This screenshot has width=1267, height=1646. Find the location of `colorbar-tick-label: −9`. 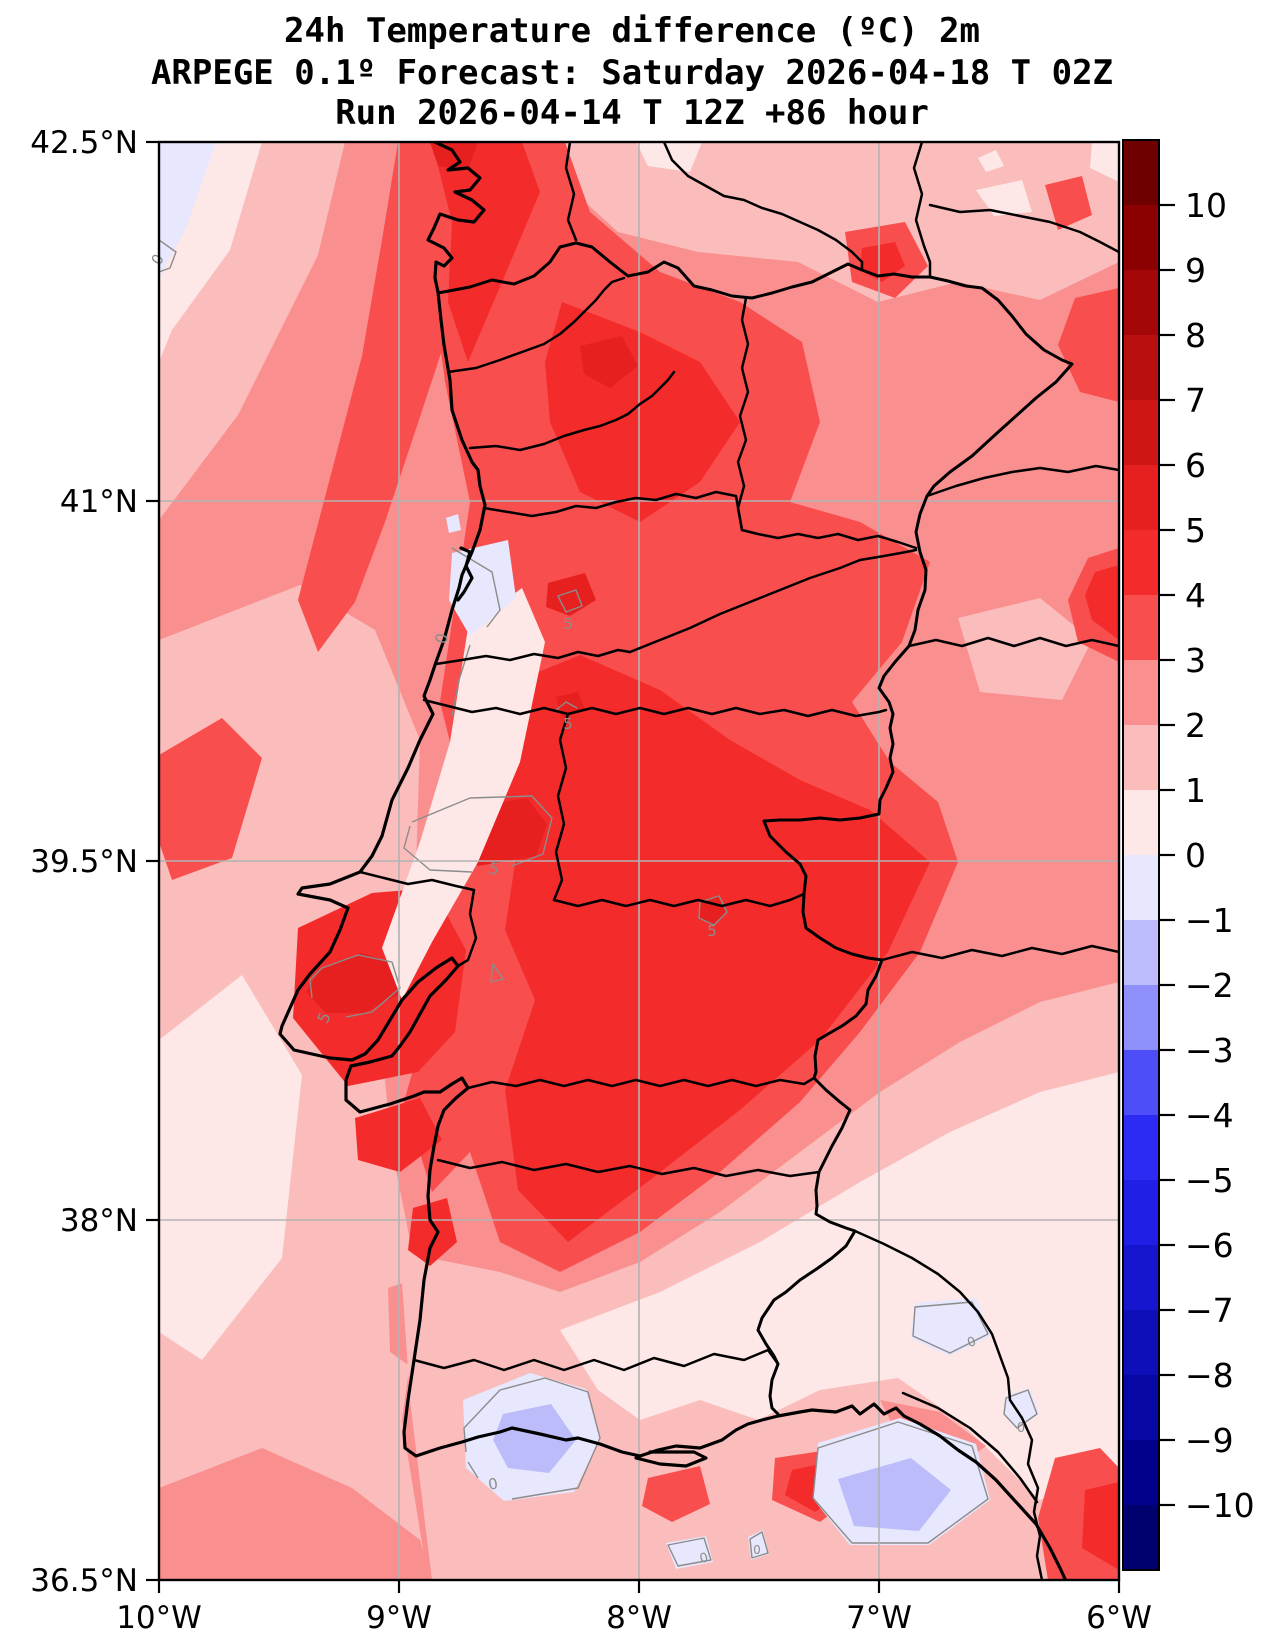

colorbar-tick-label: −9 is located at coordinates (1209, 1440).